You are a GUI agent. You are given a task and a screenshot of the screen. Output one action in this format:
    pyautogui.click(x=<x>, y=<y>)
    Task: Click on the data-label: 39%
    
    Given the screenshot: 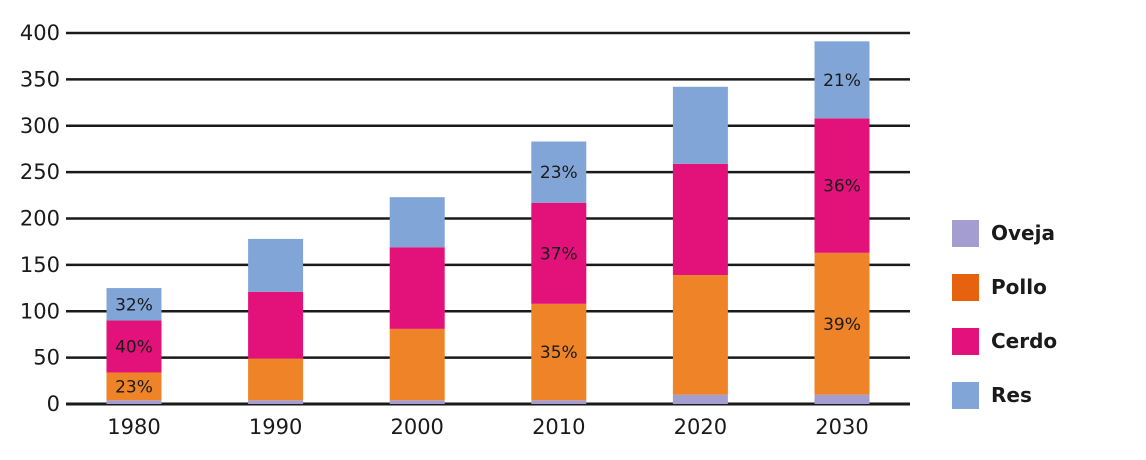 What is the action you would take?
    pyautogui.click(x=842, y=325)
    